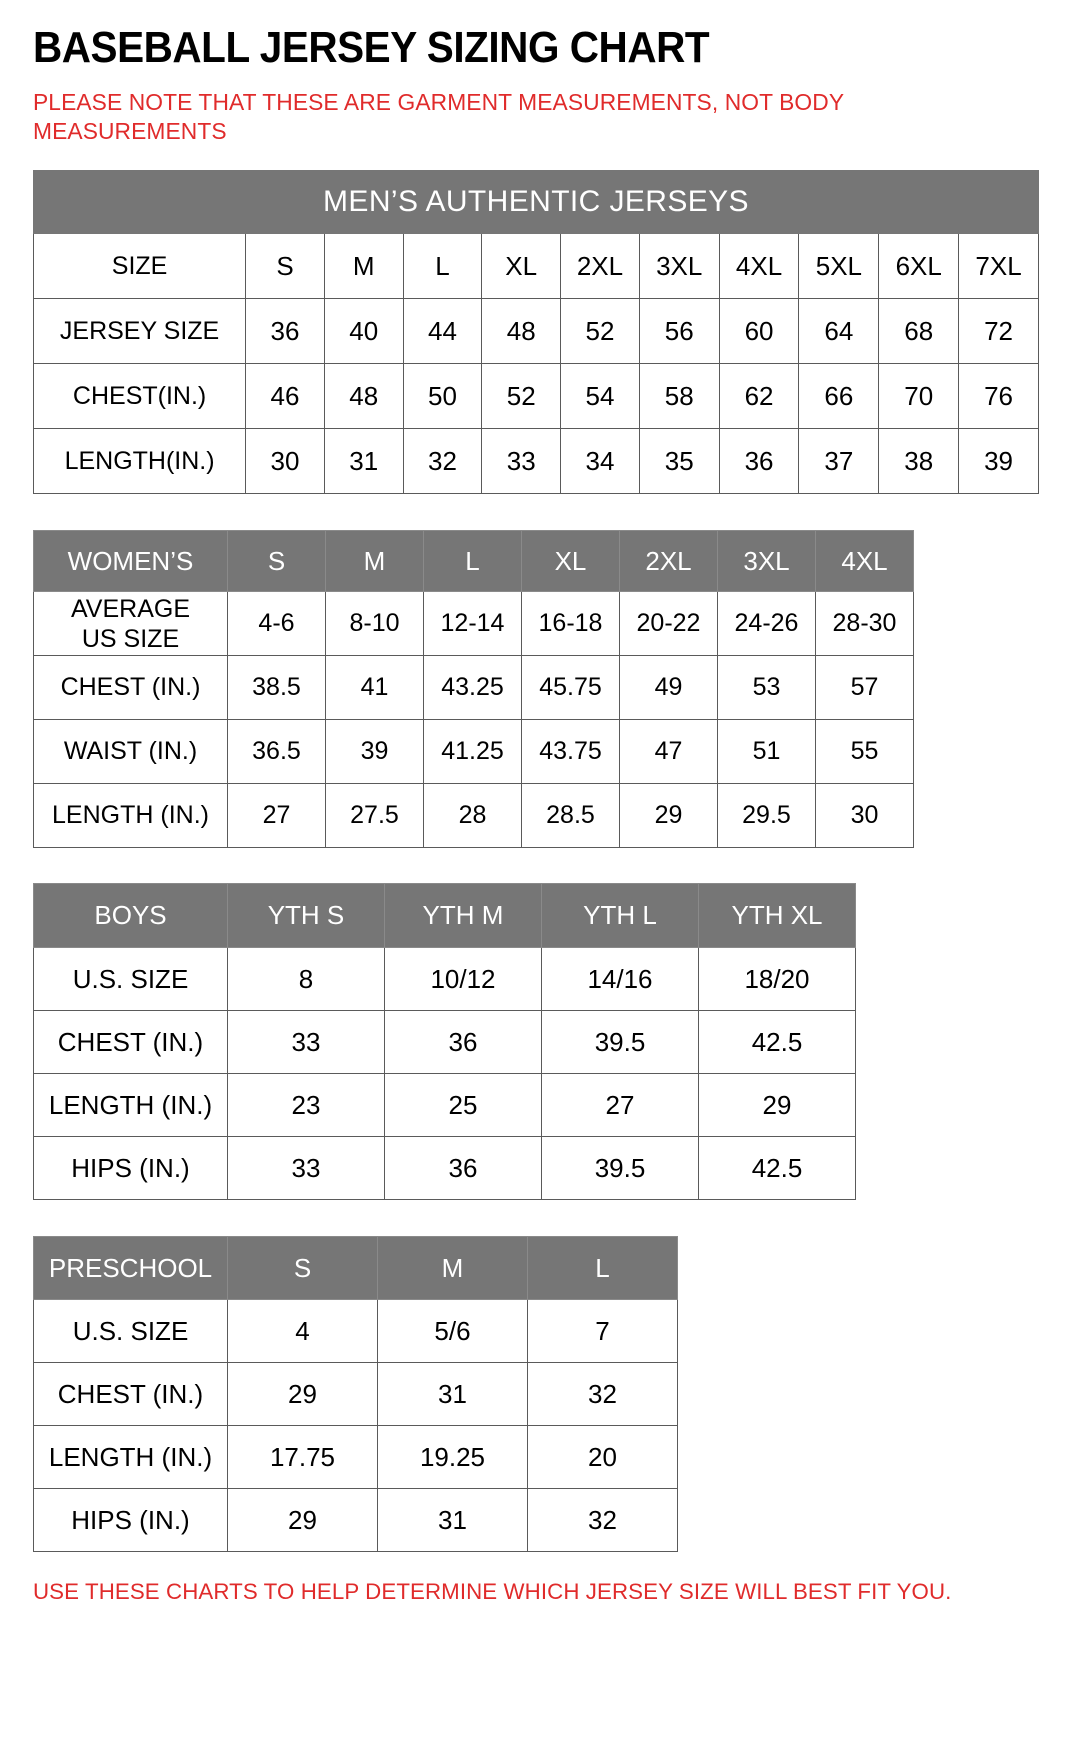  Describe the element at coordinates (355, 1520) in the screenshot. I see `table-row: HIPS (IN.) 29 31 32` at that location.